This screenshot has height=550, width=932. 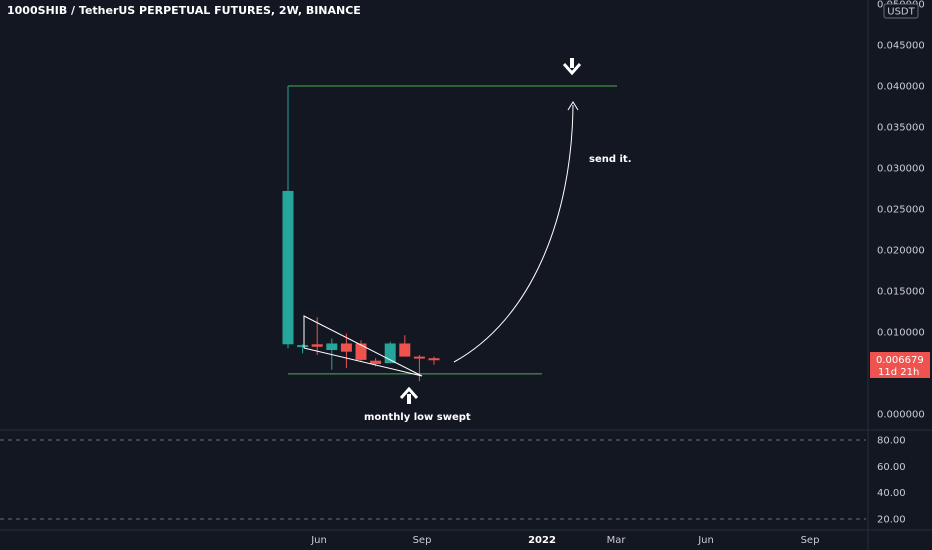 I want to click on last-price-value: 0.006679, so click(x=900, y=360).